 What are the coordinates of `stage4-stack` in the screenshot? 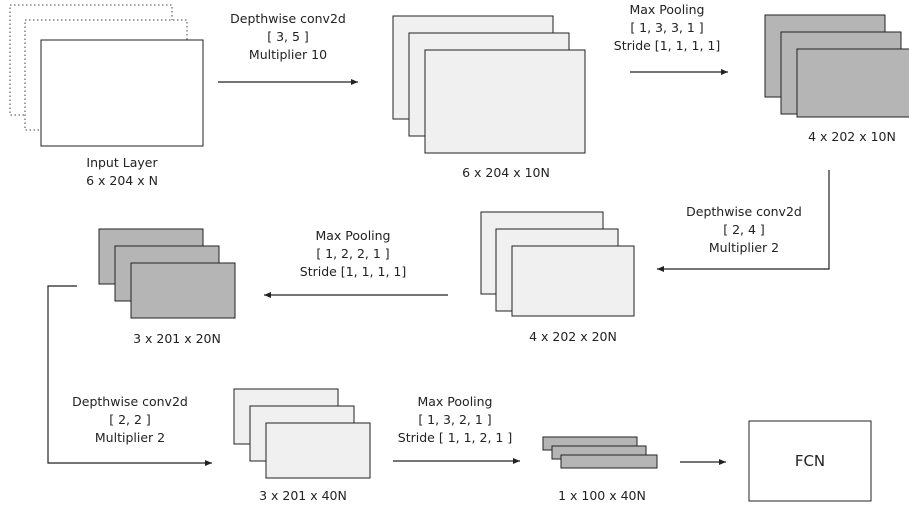 It's located at (167, 273).